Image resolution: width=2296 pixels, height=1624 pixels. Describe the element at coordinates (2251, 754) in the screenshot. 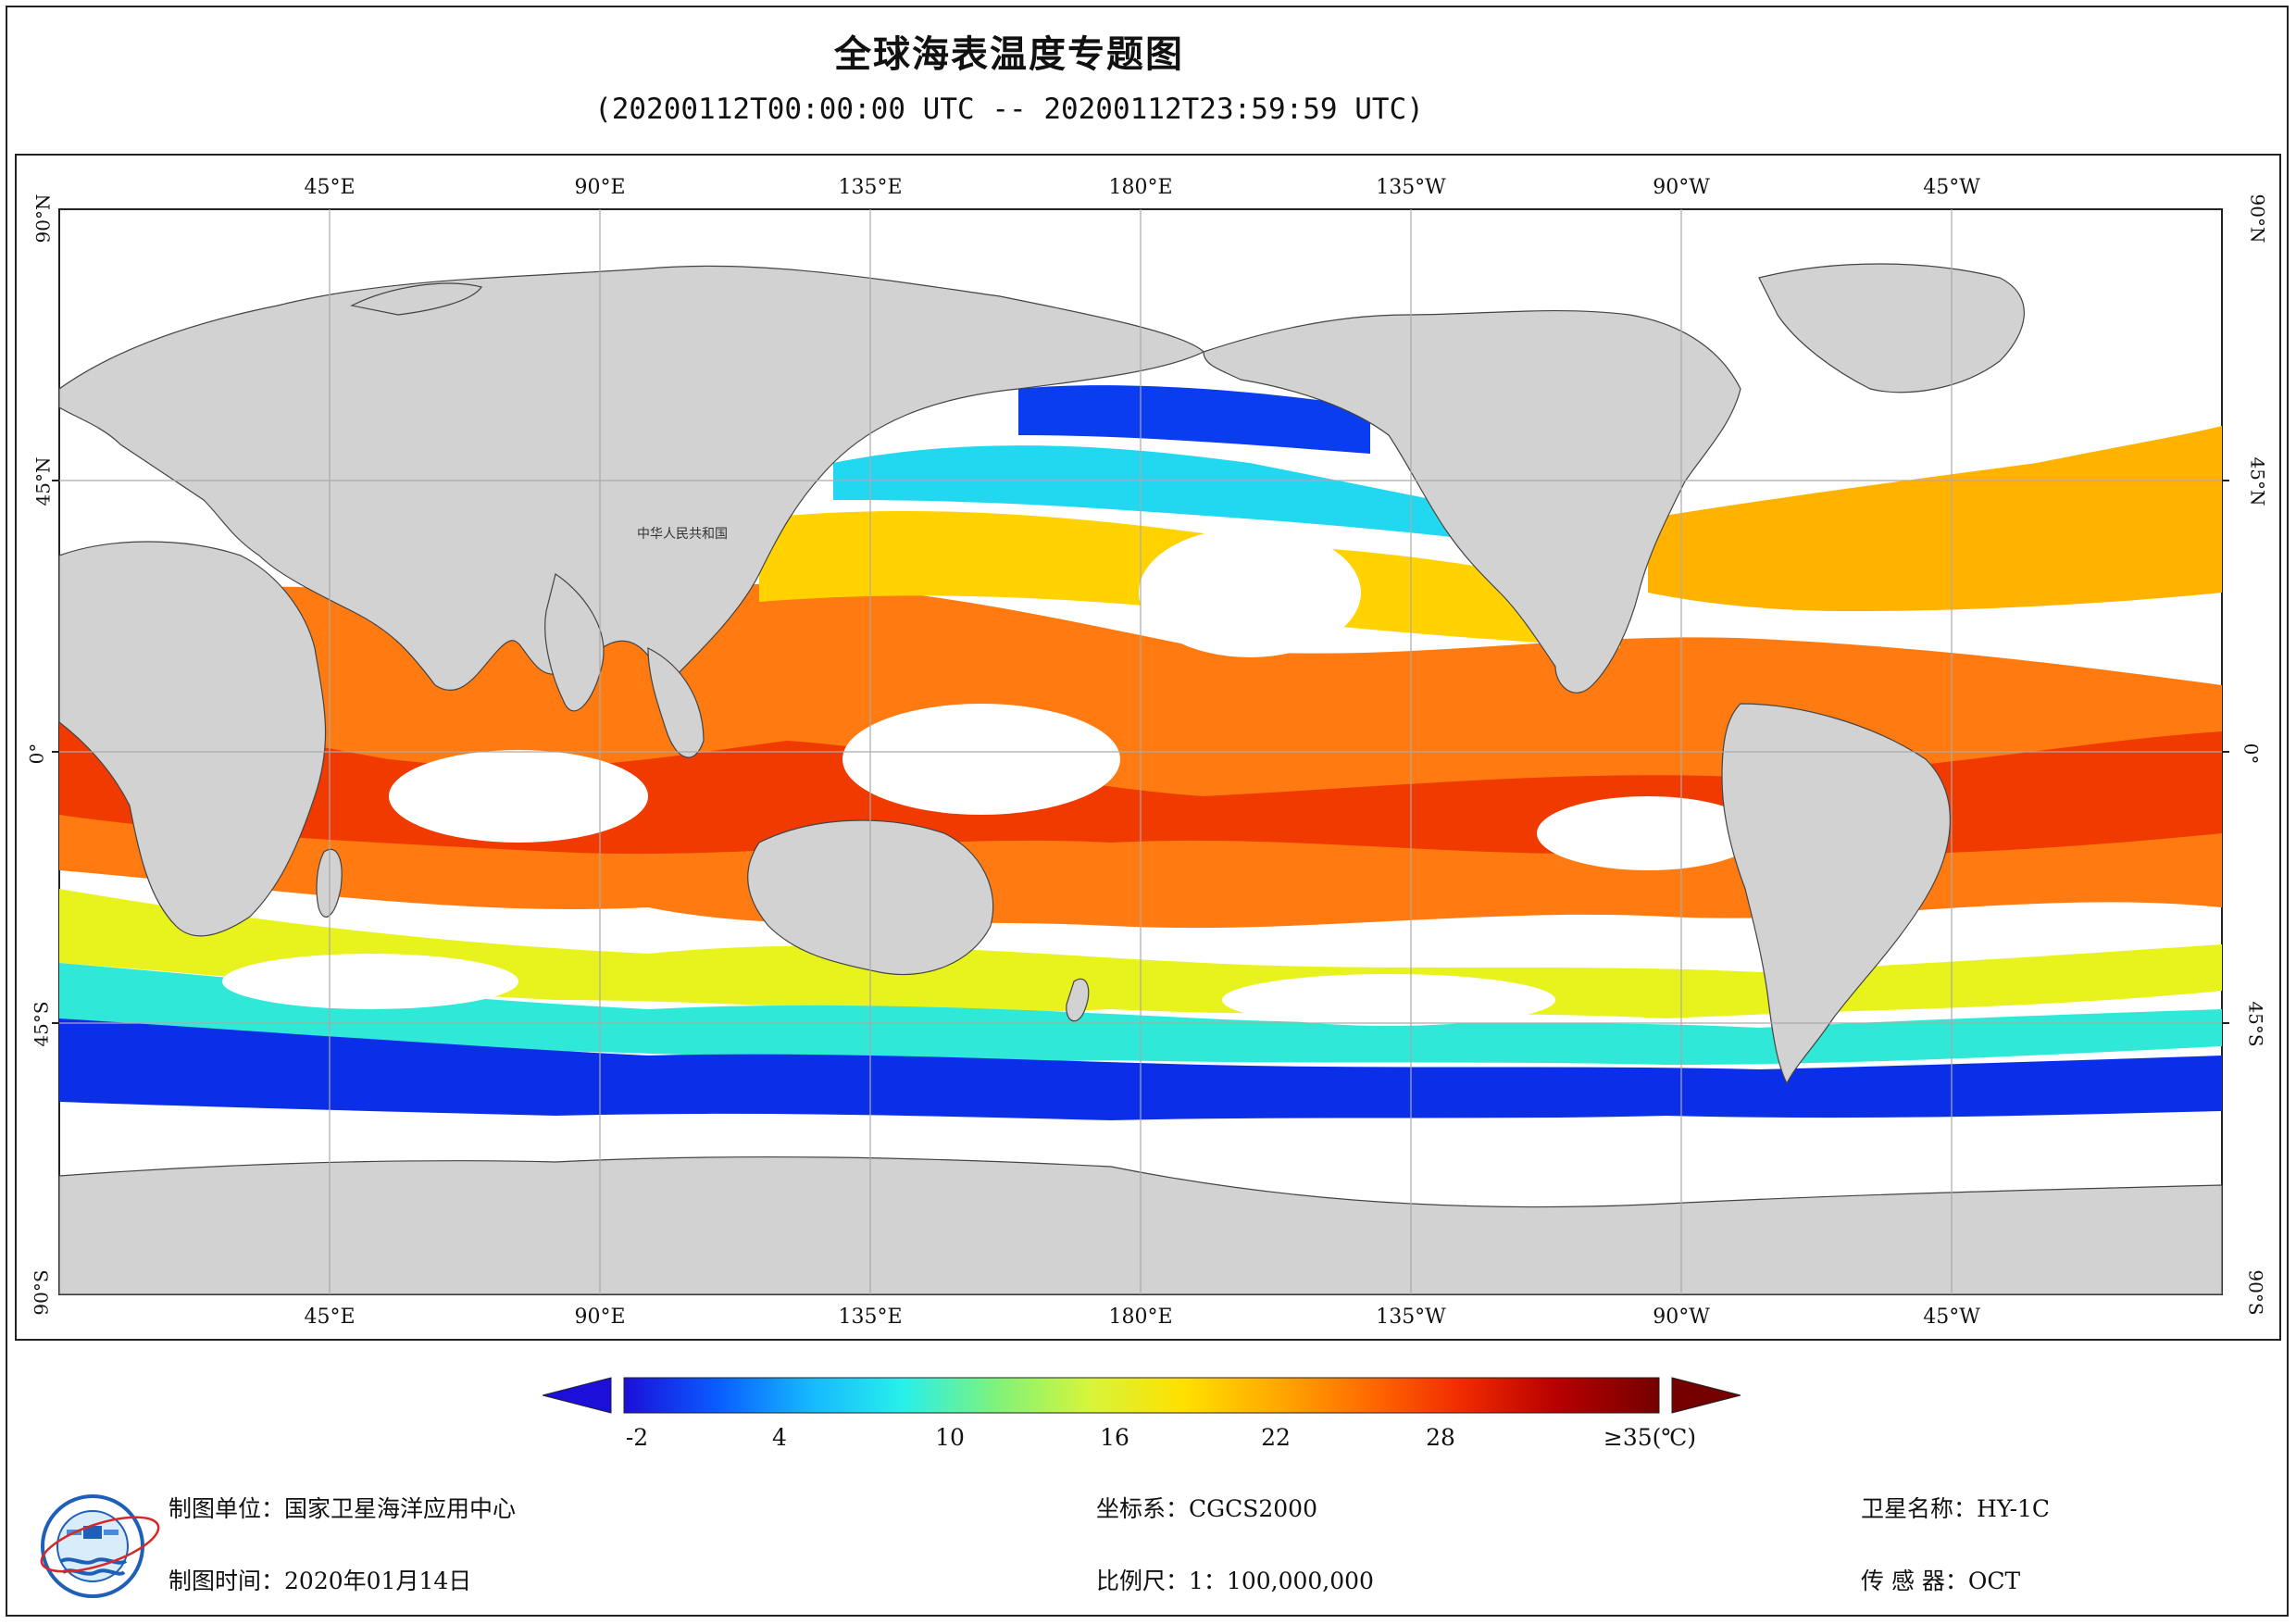

I see `lat-label-right: 0°` at that location.